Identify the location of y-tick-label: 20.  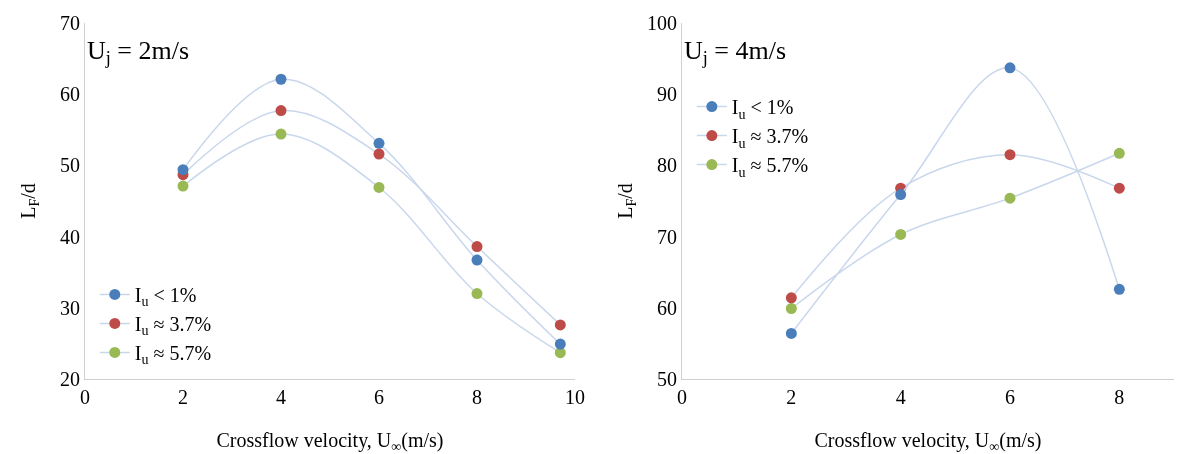
(70, 379).